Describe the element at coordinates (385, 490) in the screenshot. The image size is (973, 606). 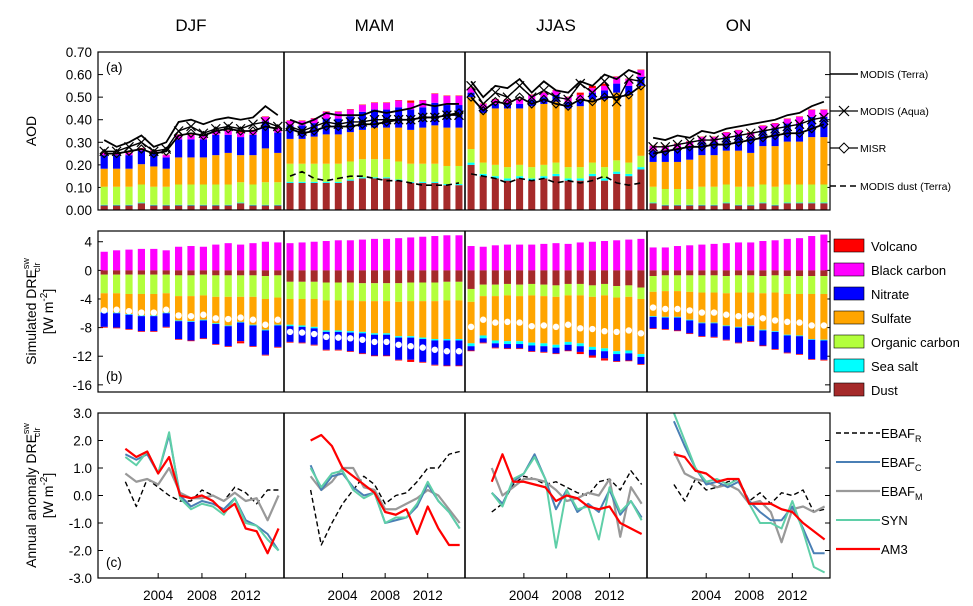
I see `line-am3` at that location.